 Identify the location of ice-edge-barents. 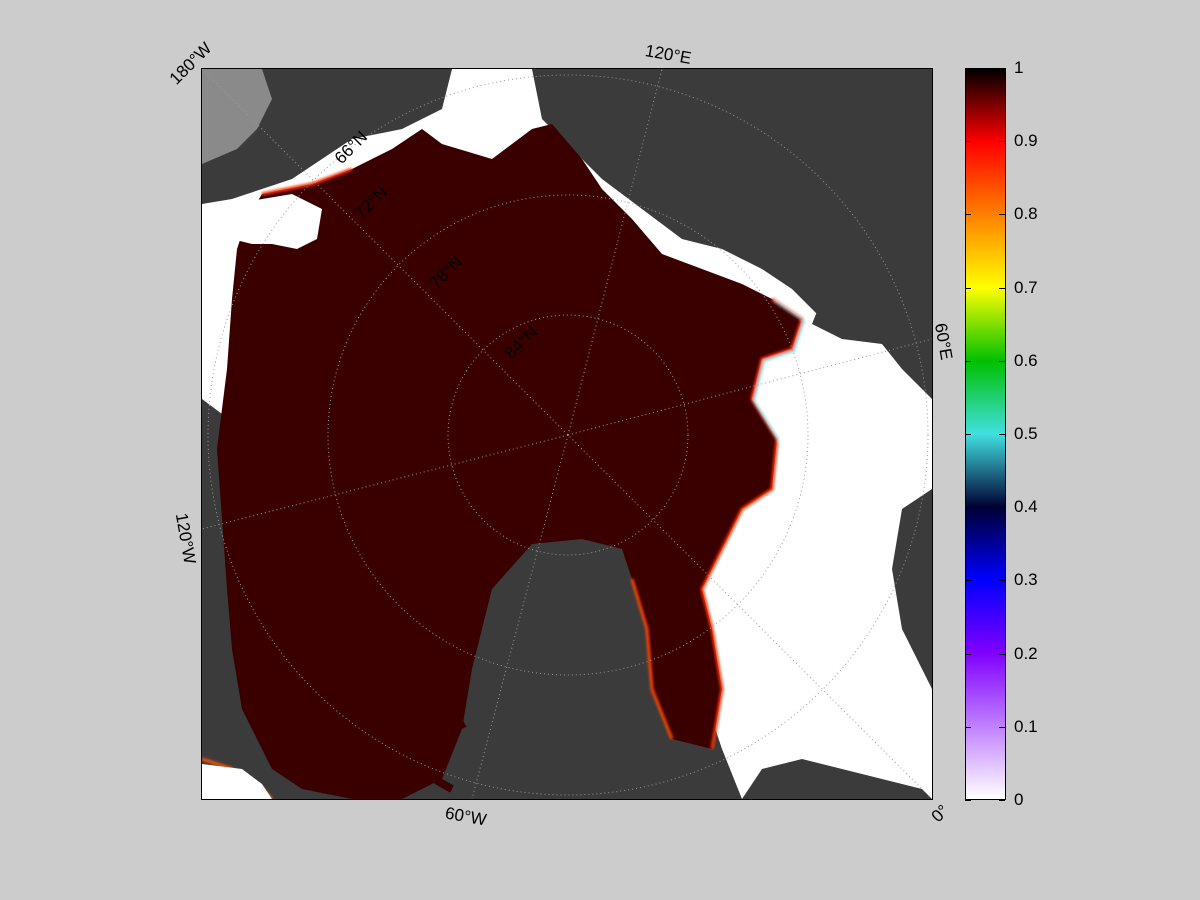
(752, 523).